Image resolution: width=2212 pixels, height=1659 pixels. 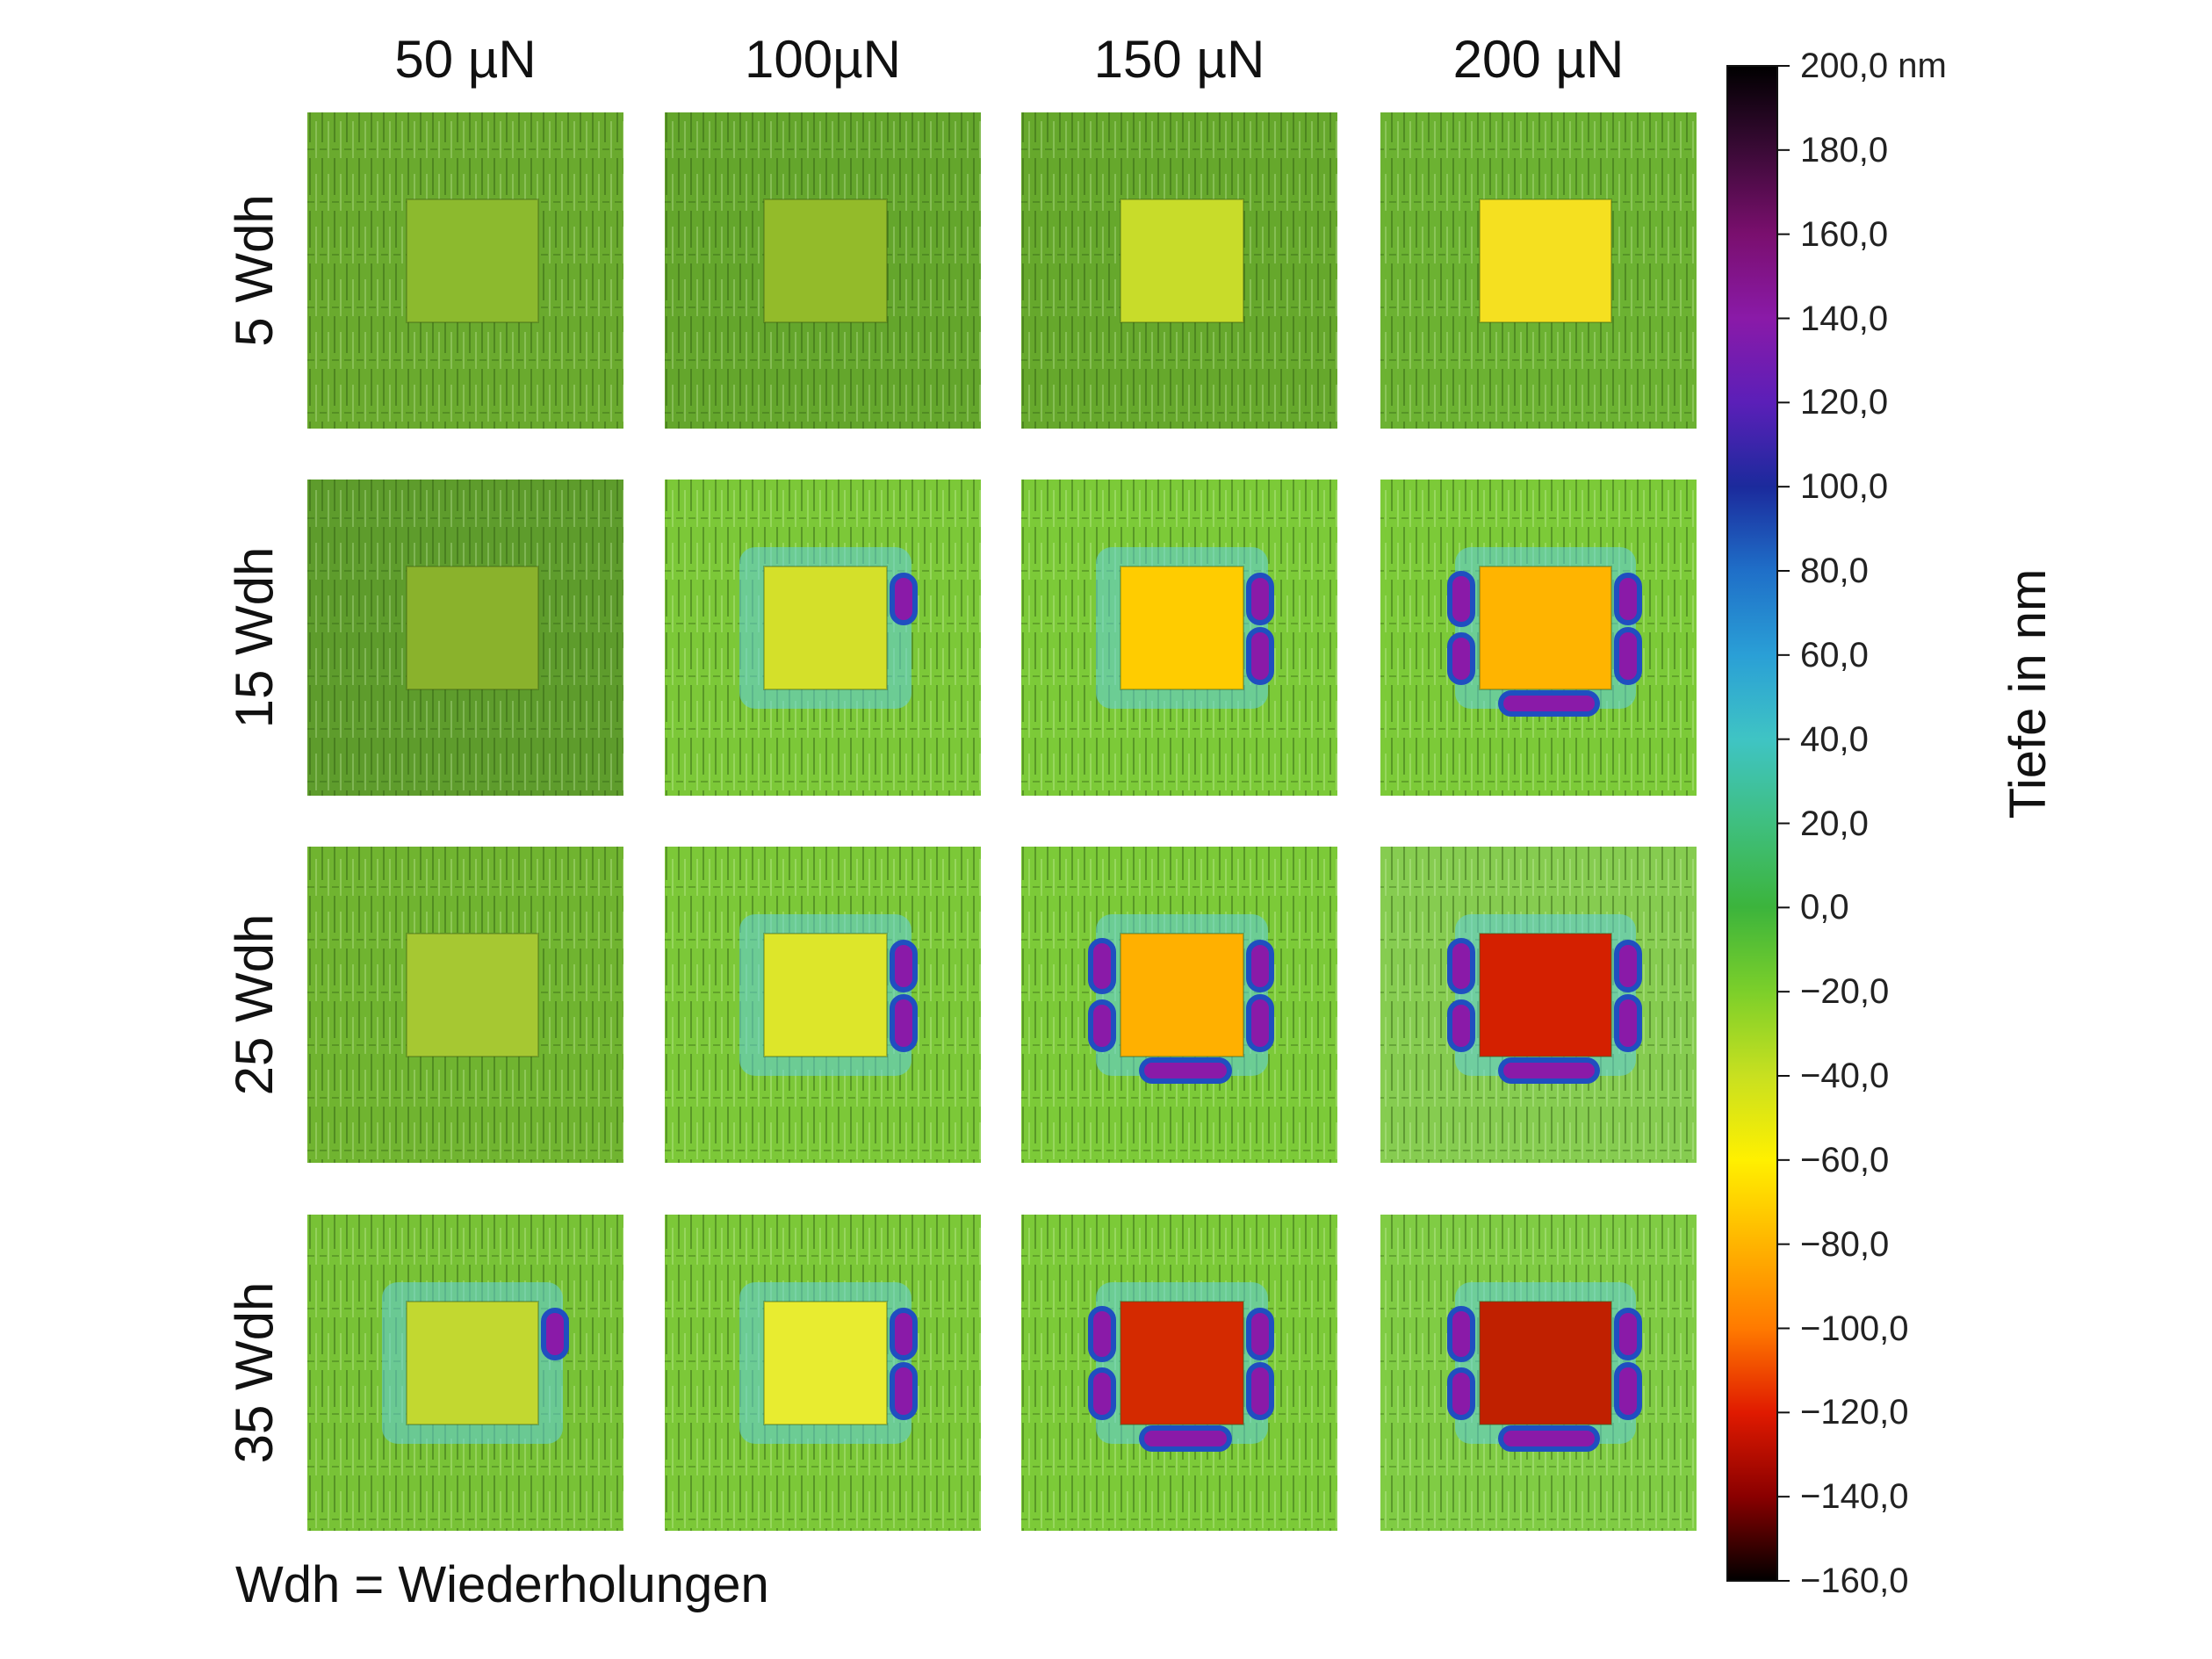 I want to click on afm-cell-r3-c1, so click(x=465, y=1005).